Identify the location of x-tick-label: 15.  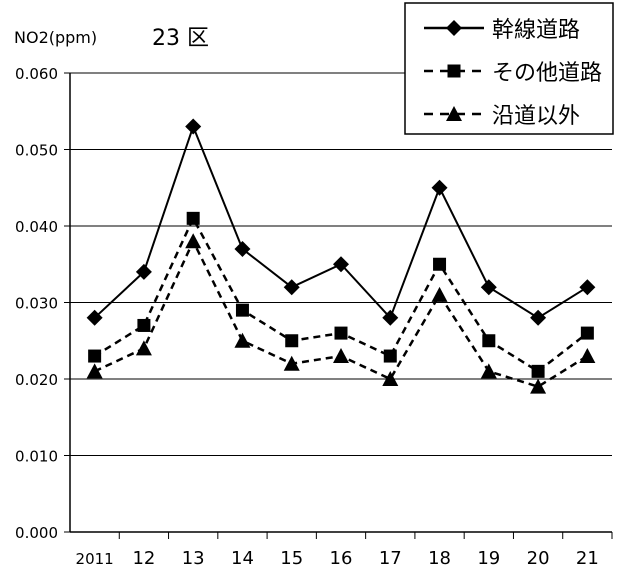
(291, 558).